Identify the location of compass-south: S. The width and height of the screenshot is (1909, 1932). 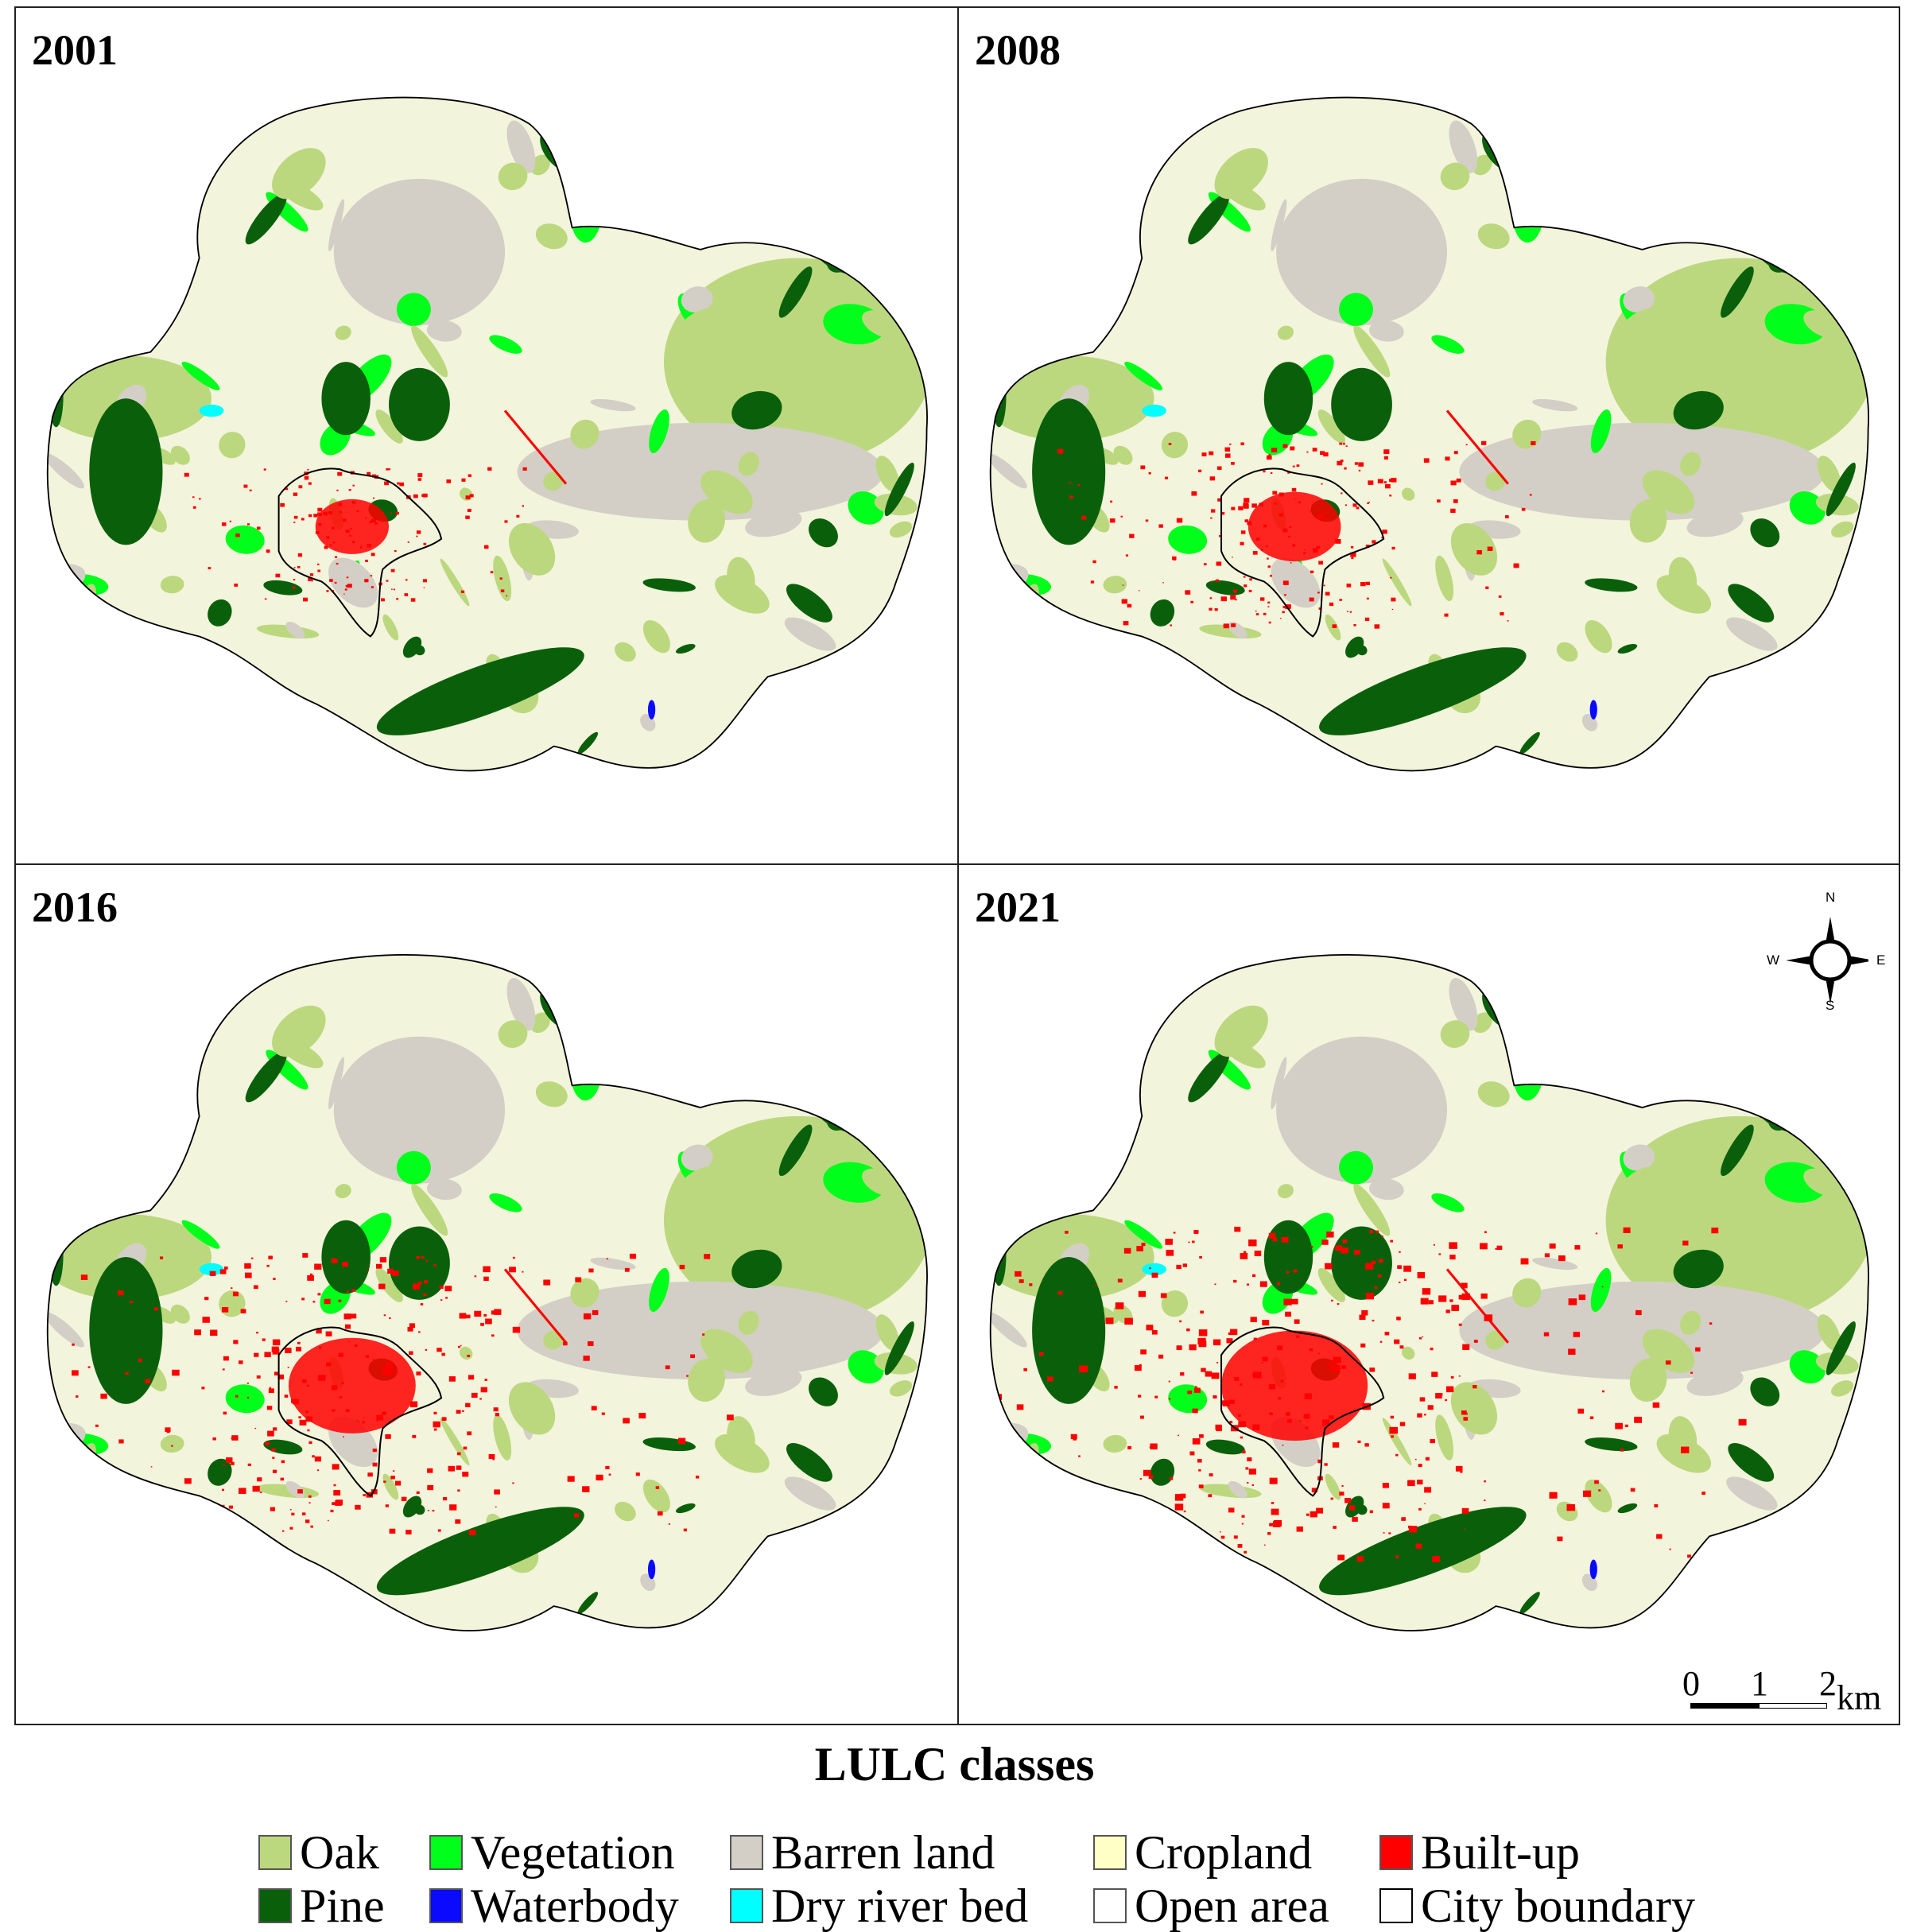
(1830, 1005).